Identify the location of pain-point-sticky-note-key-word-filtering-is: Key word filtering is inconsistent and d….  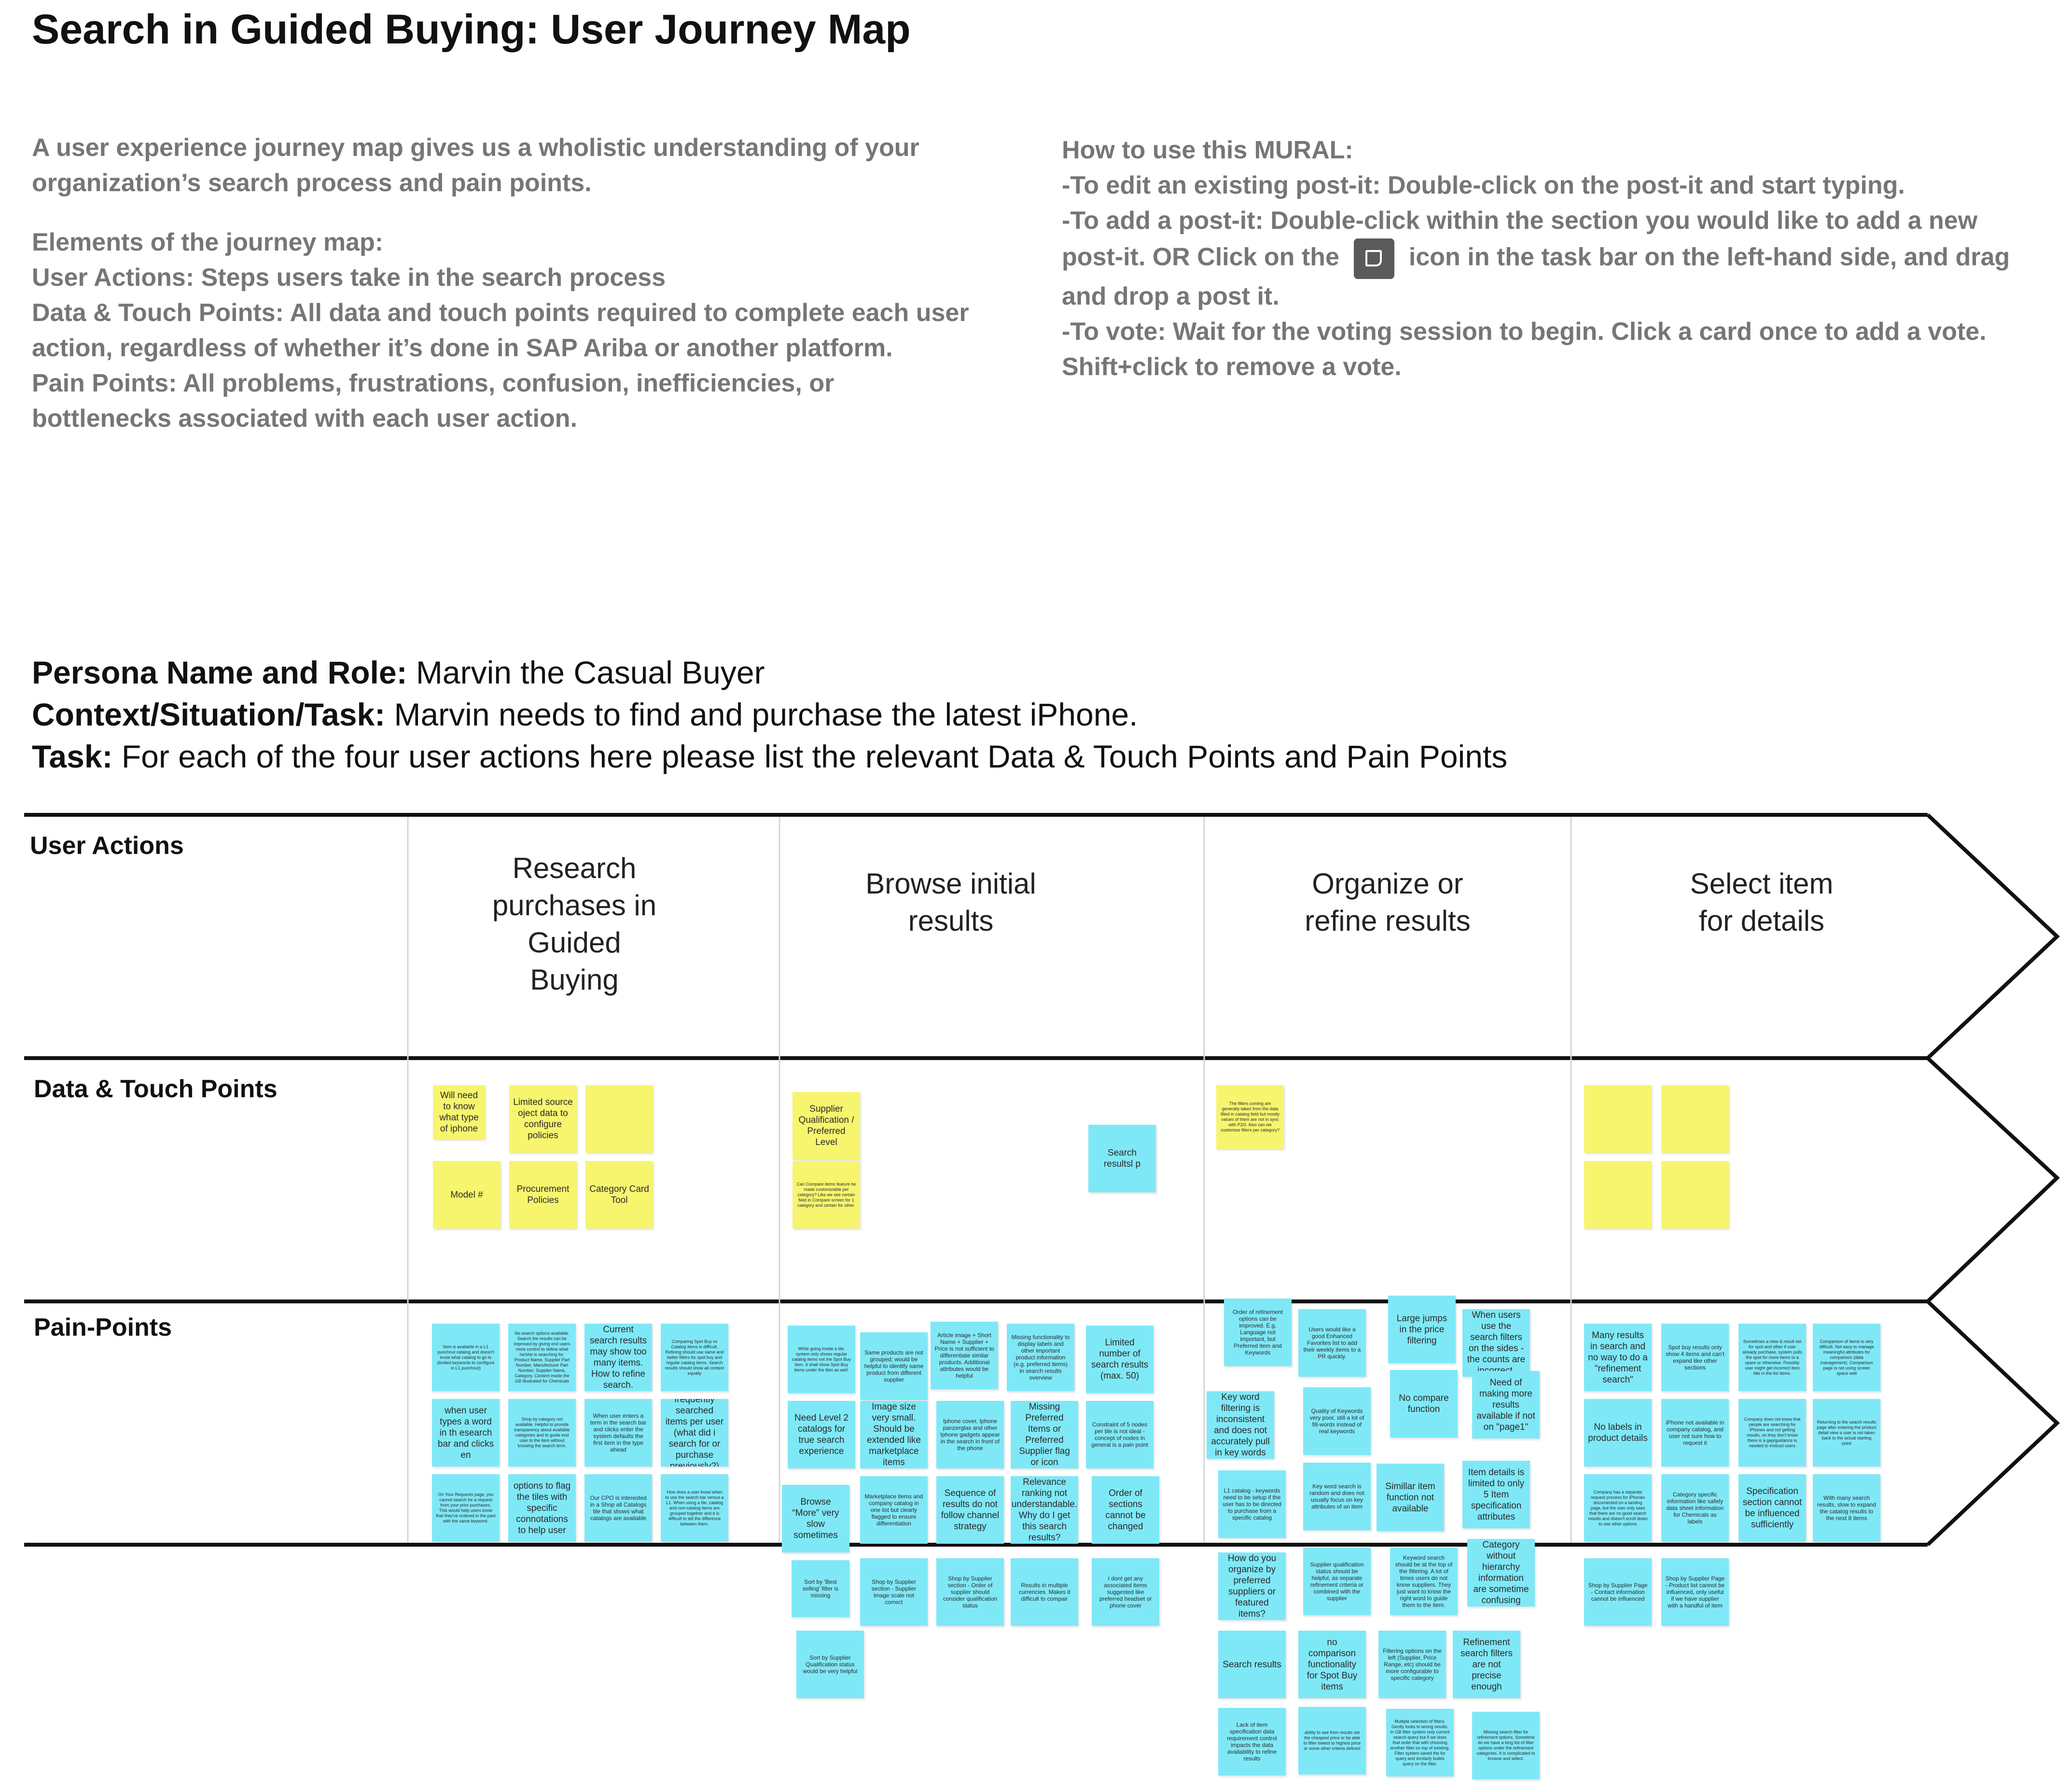
(1240, 1425).